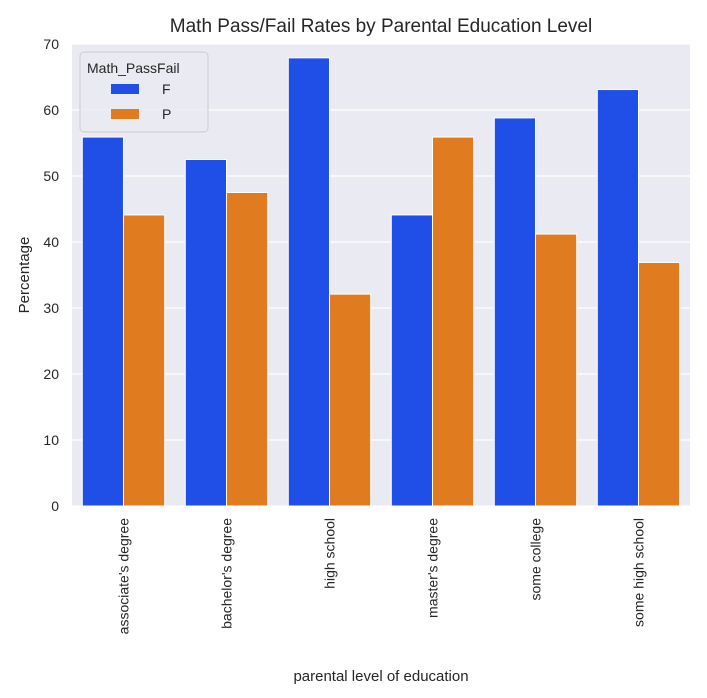  What do you see at coordinates (55, 506) in the screenshot?
I see `y-tick-label: 0` at bounding box center [55, 506].